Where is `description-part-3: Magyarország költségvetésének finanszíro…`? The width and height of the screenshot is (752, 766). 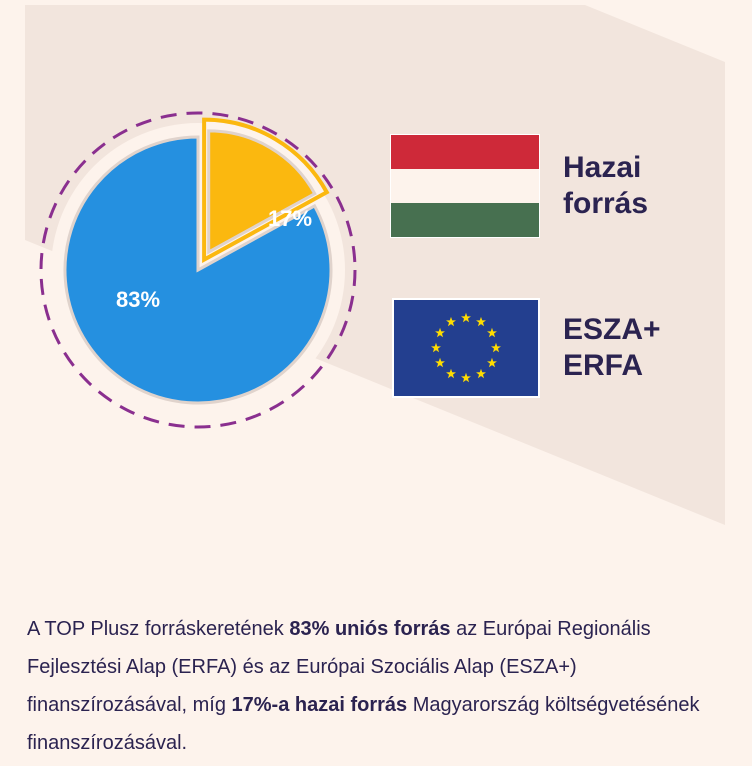
description-part-3: Magyarország költségvetésének finanszíro… is located at coordinates (363, 724).